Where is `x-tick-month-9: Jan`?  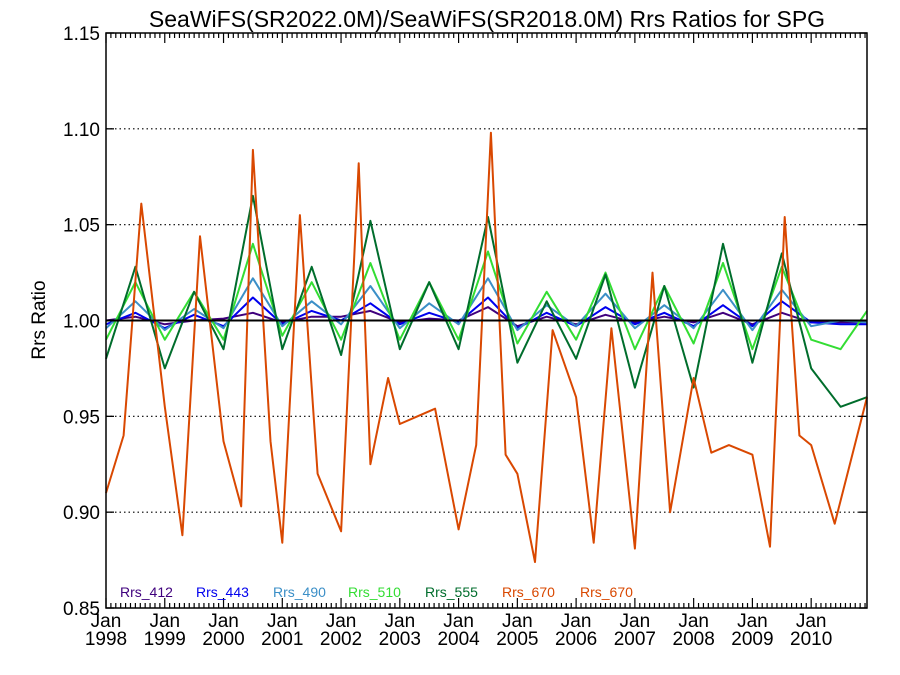 x-tick-month-9: Jan is located at coordinates (635, 621).